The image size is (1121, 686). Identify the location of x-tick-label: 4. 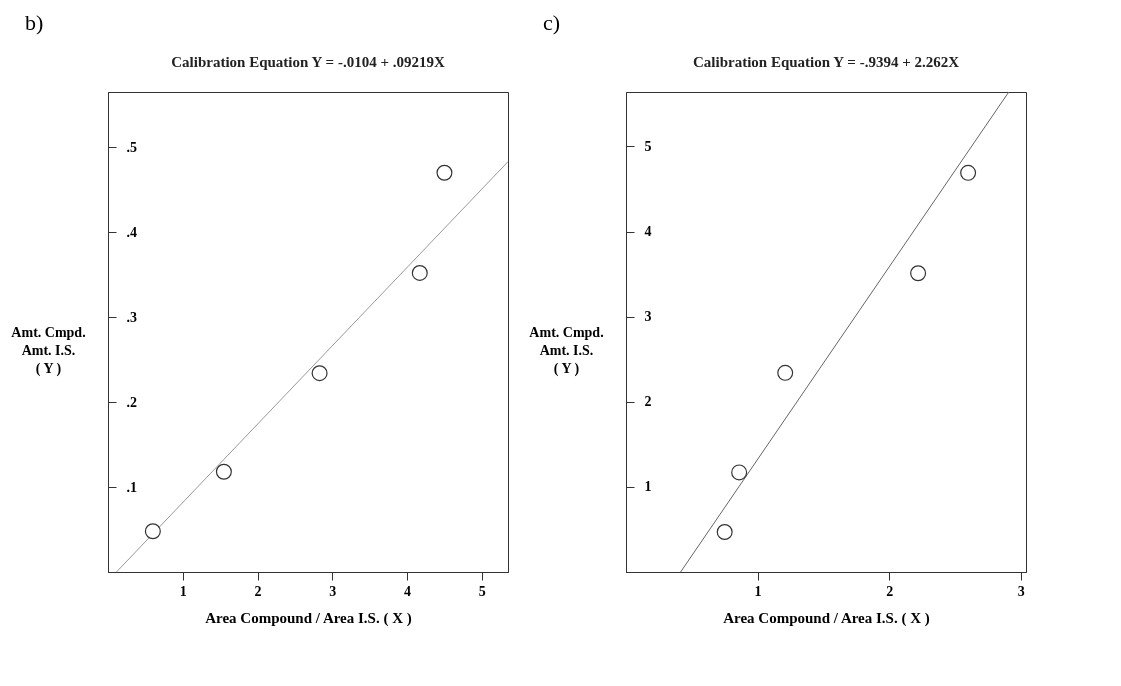
(408, 591).